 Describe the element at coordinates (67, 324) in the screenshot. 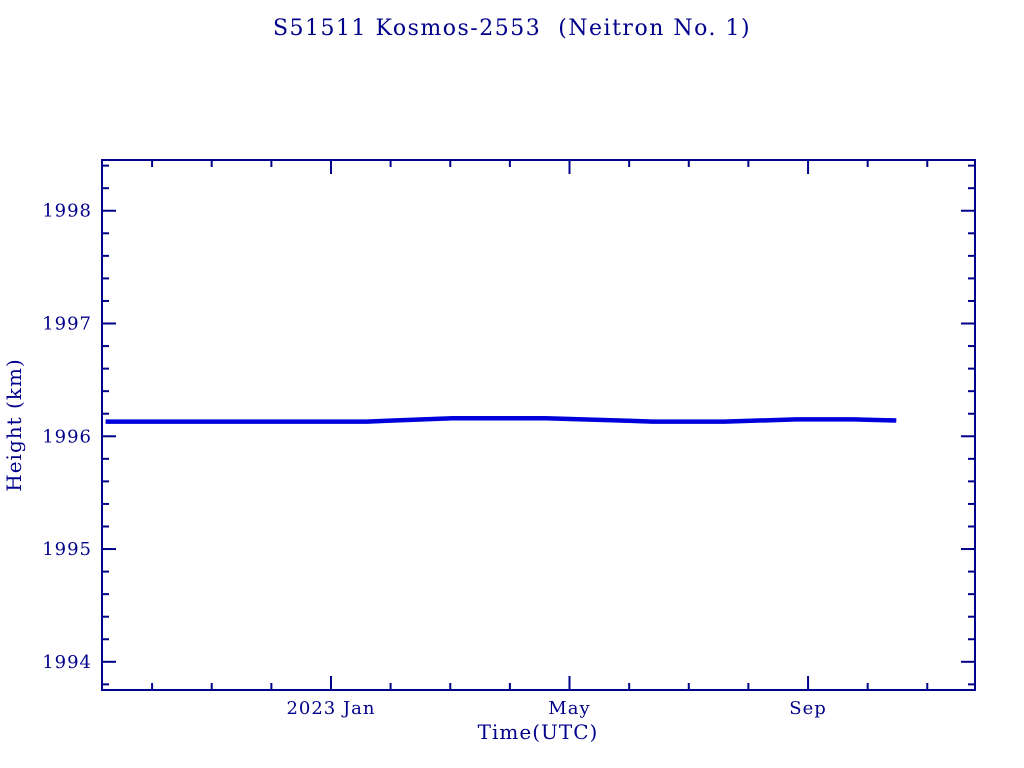

I see `y-tick-label: 1997` at that location.